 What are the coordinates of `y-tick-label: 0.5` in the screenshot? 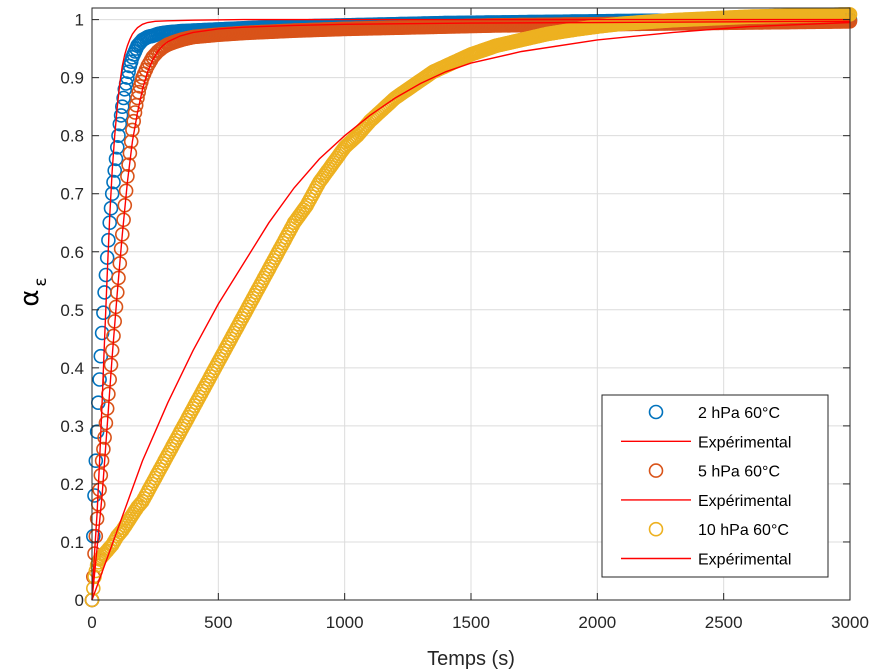 It's located at (72, 310).